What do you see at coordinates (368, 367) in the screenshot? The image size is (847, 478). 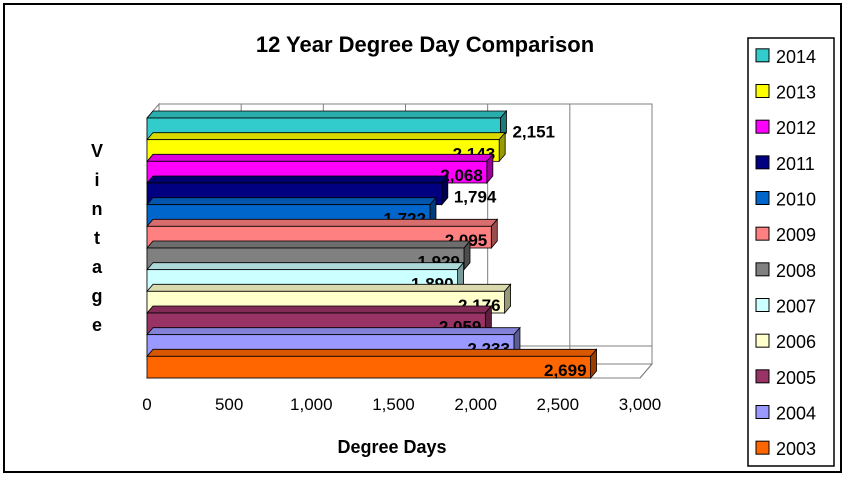 I see `bar-2003` at bounding box center [368, 367].